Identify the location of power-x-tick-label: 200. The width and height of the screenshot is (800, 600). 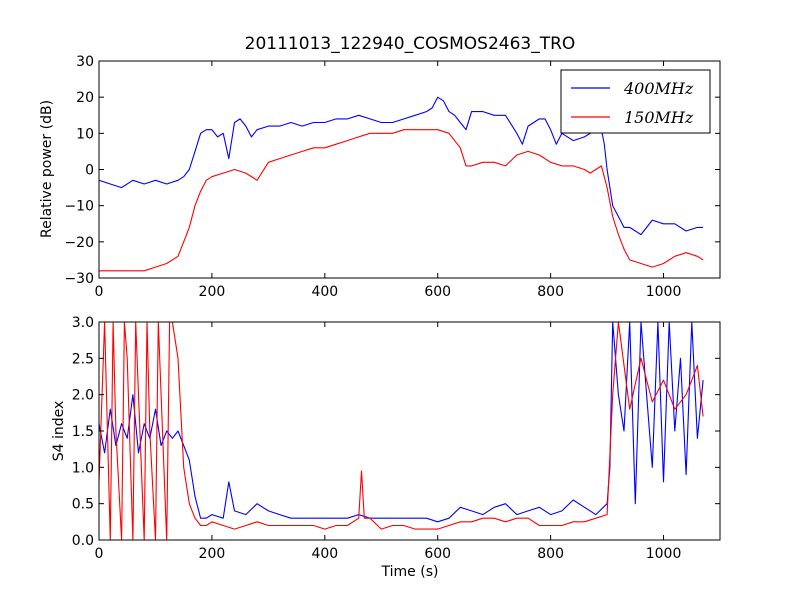
(212, 292).